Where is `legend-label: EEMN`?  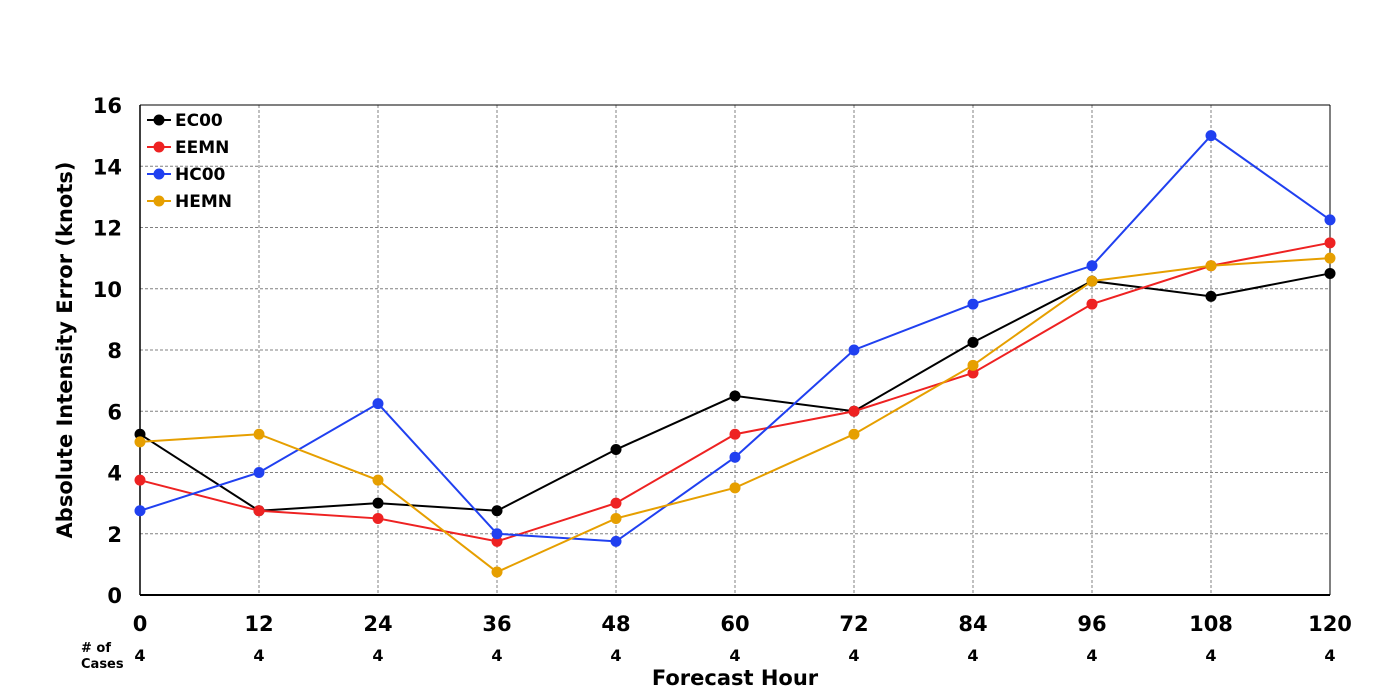
legend-label: EEMN is located at coordinates (202, 148).